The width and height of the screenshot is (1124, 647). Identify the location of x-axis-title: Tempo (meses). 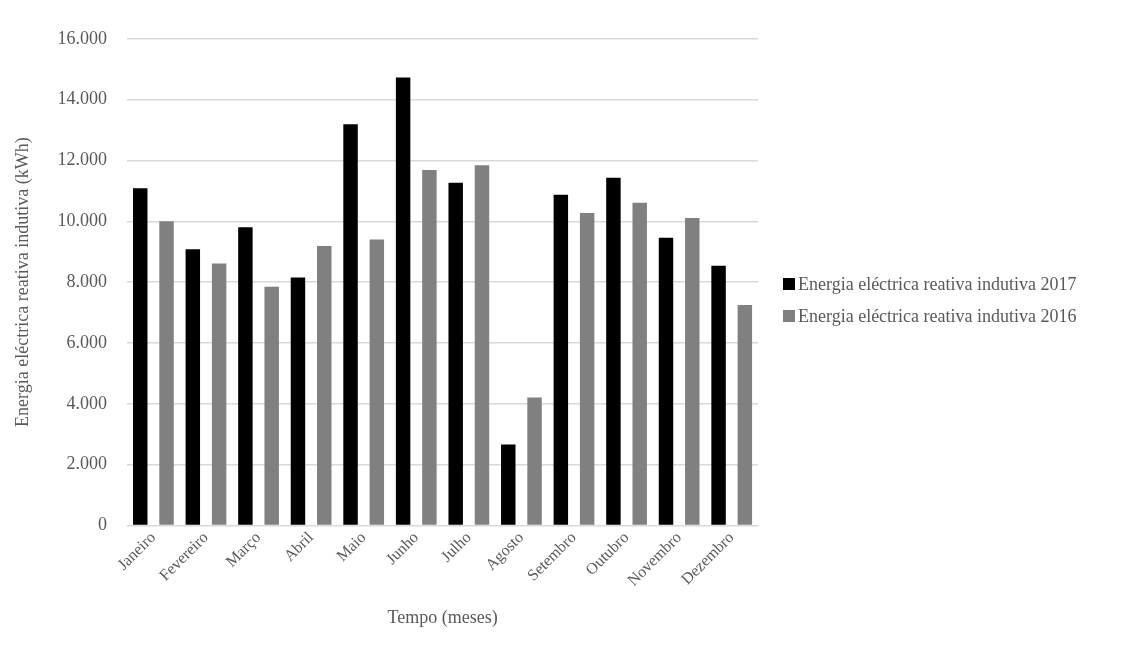
(442, 617).